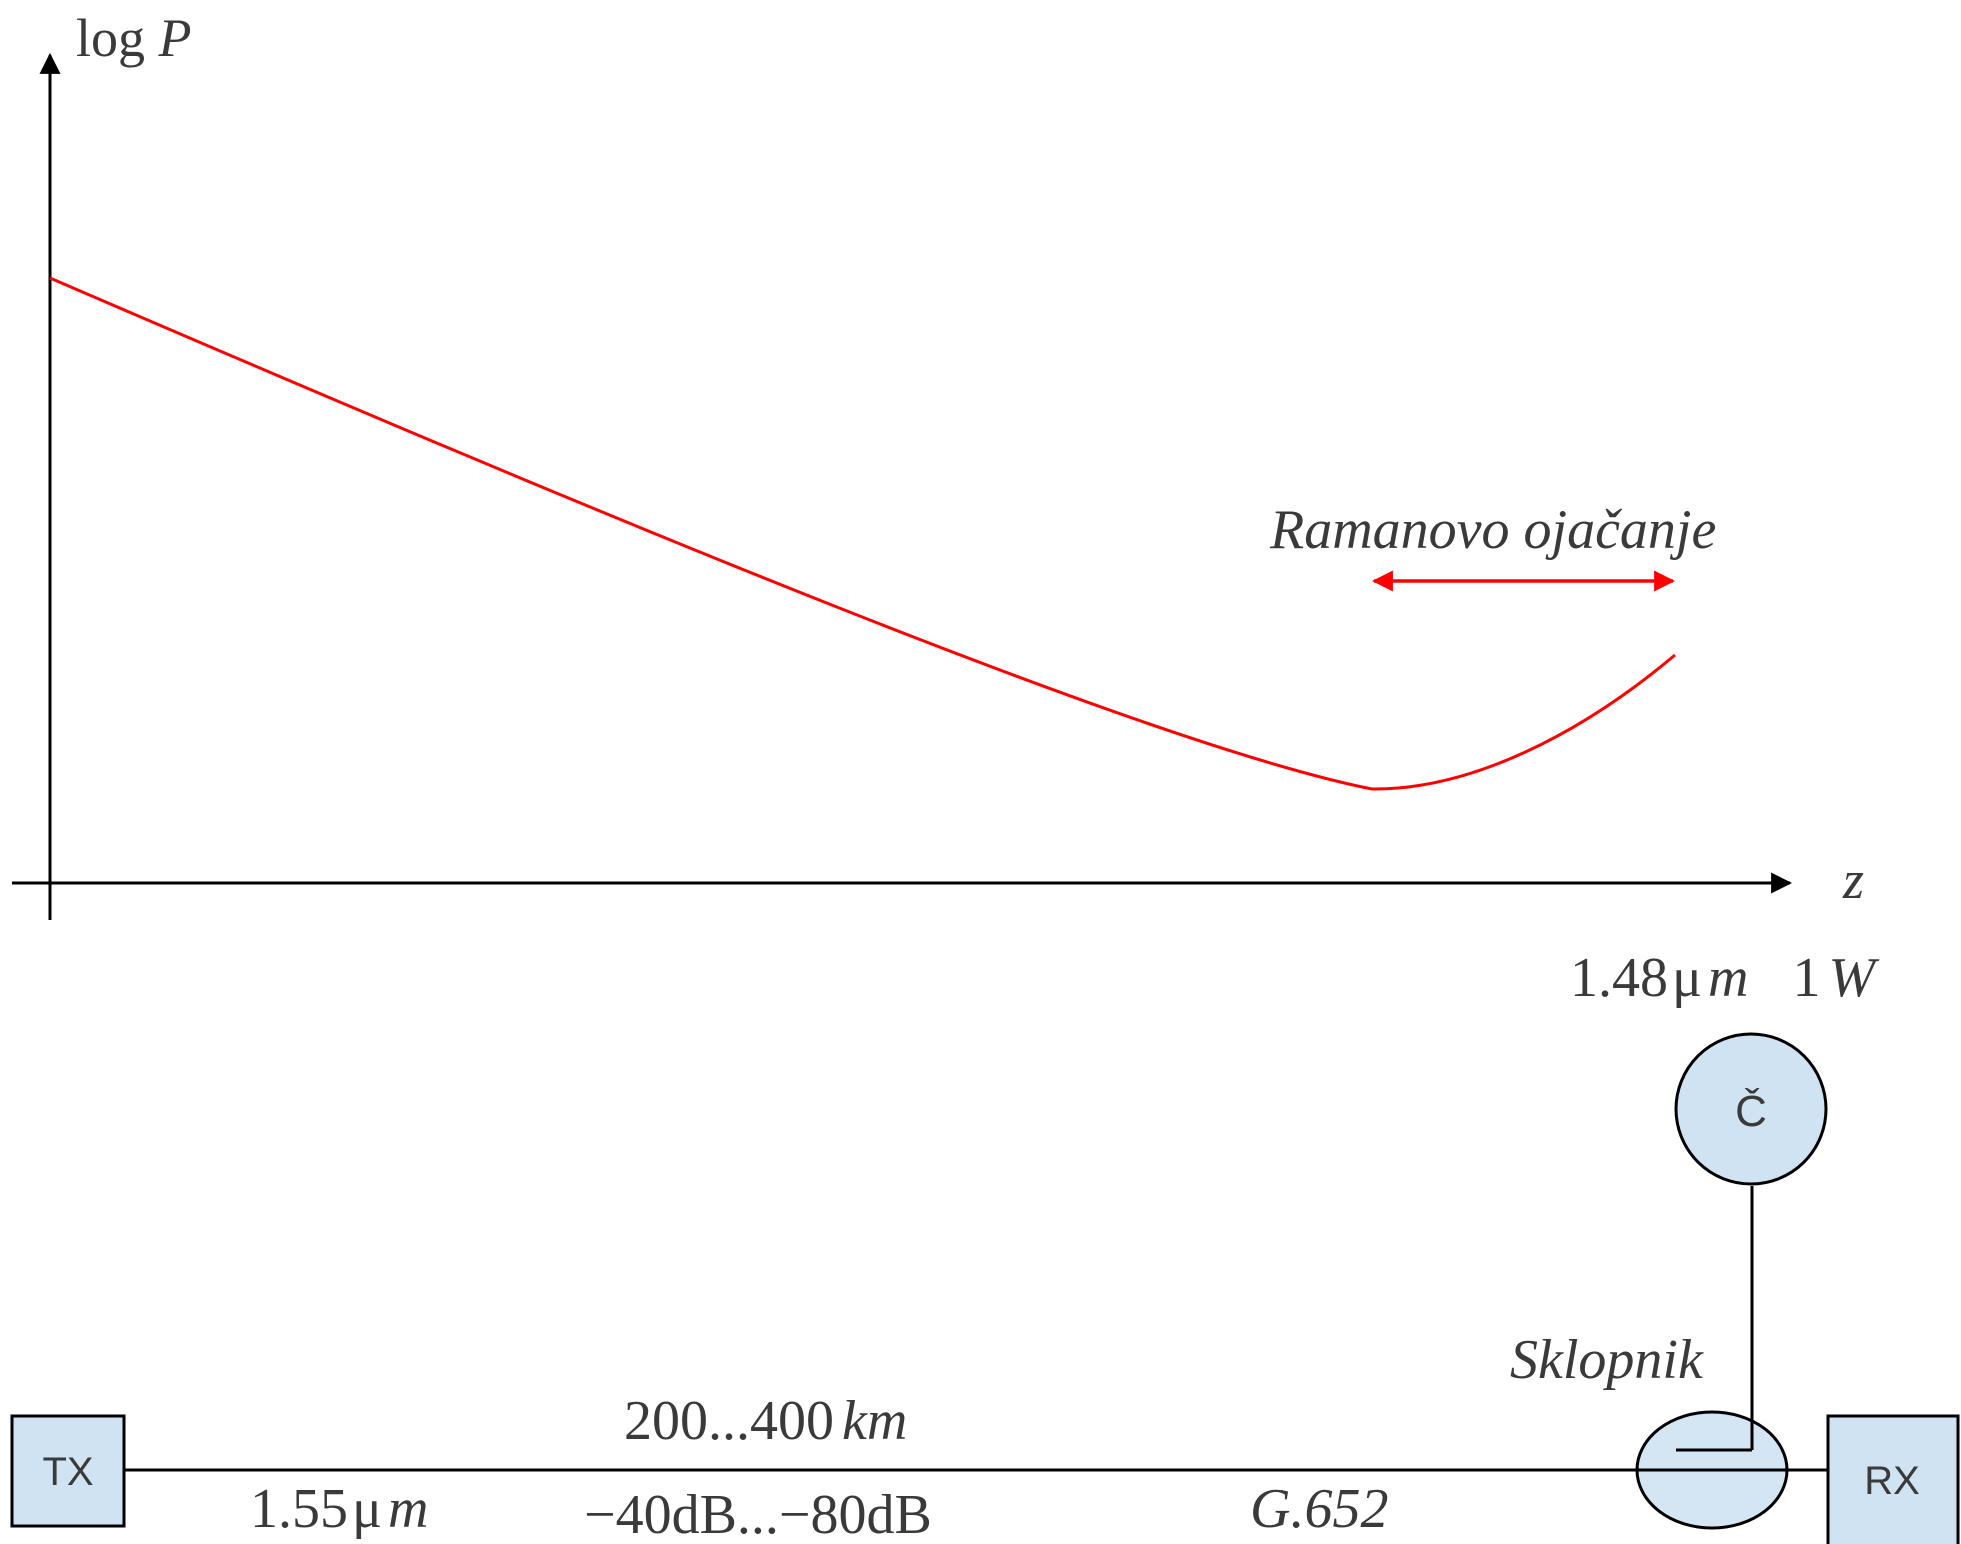  Describe the element at coordinates (1319, 1509) in the screenshot. I see `fiber-type-label: G.652` at that location.